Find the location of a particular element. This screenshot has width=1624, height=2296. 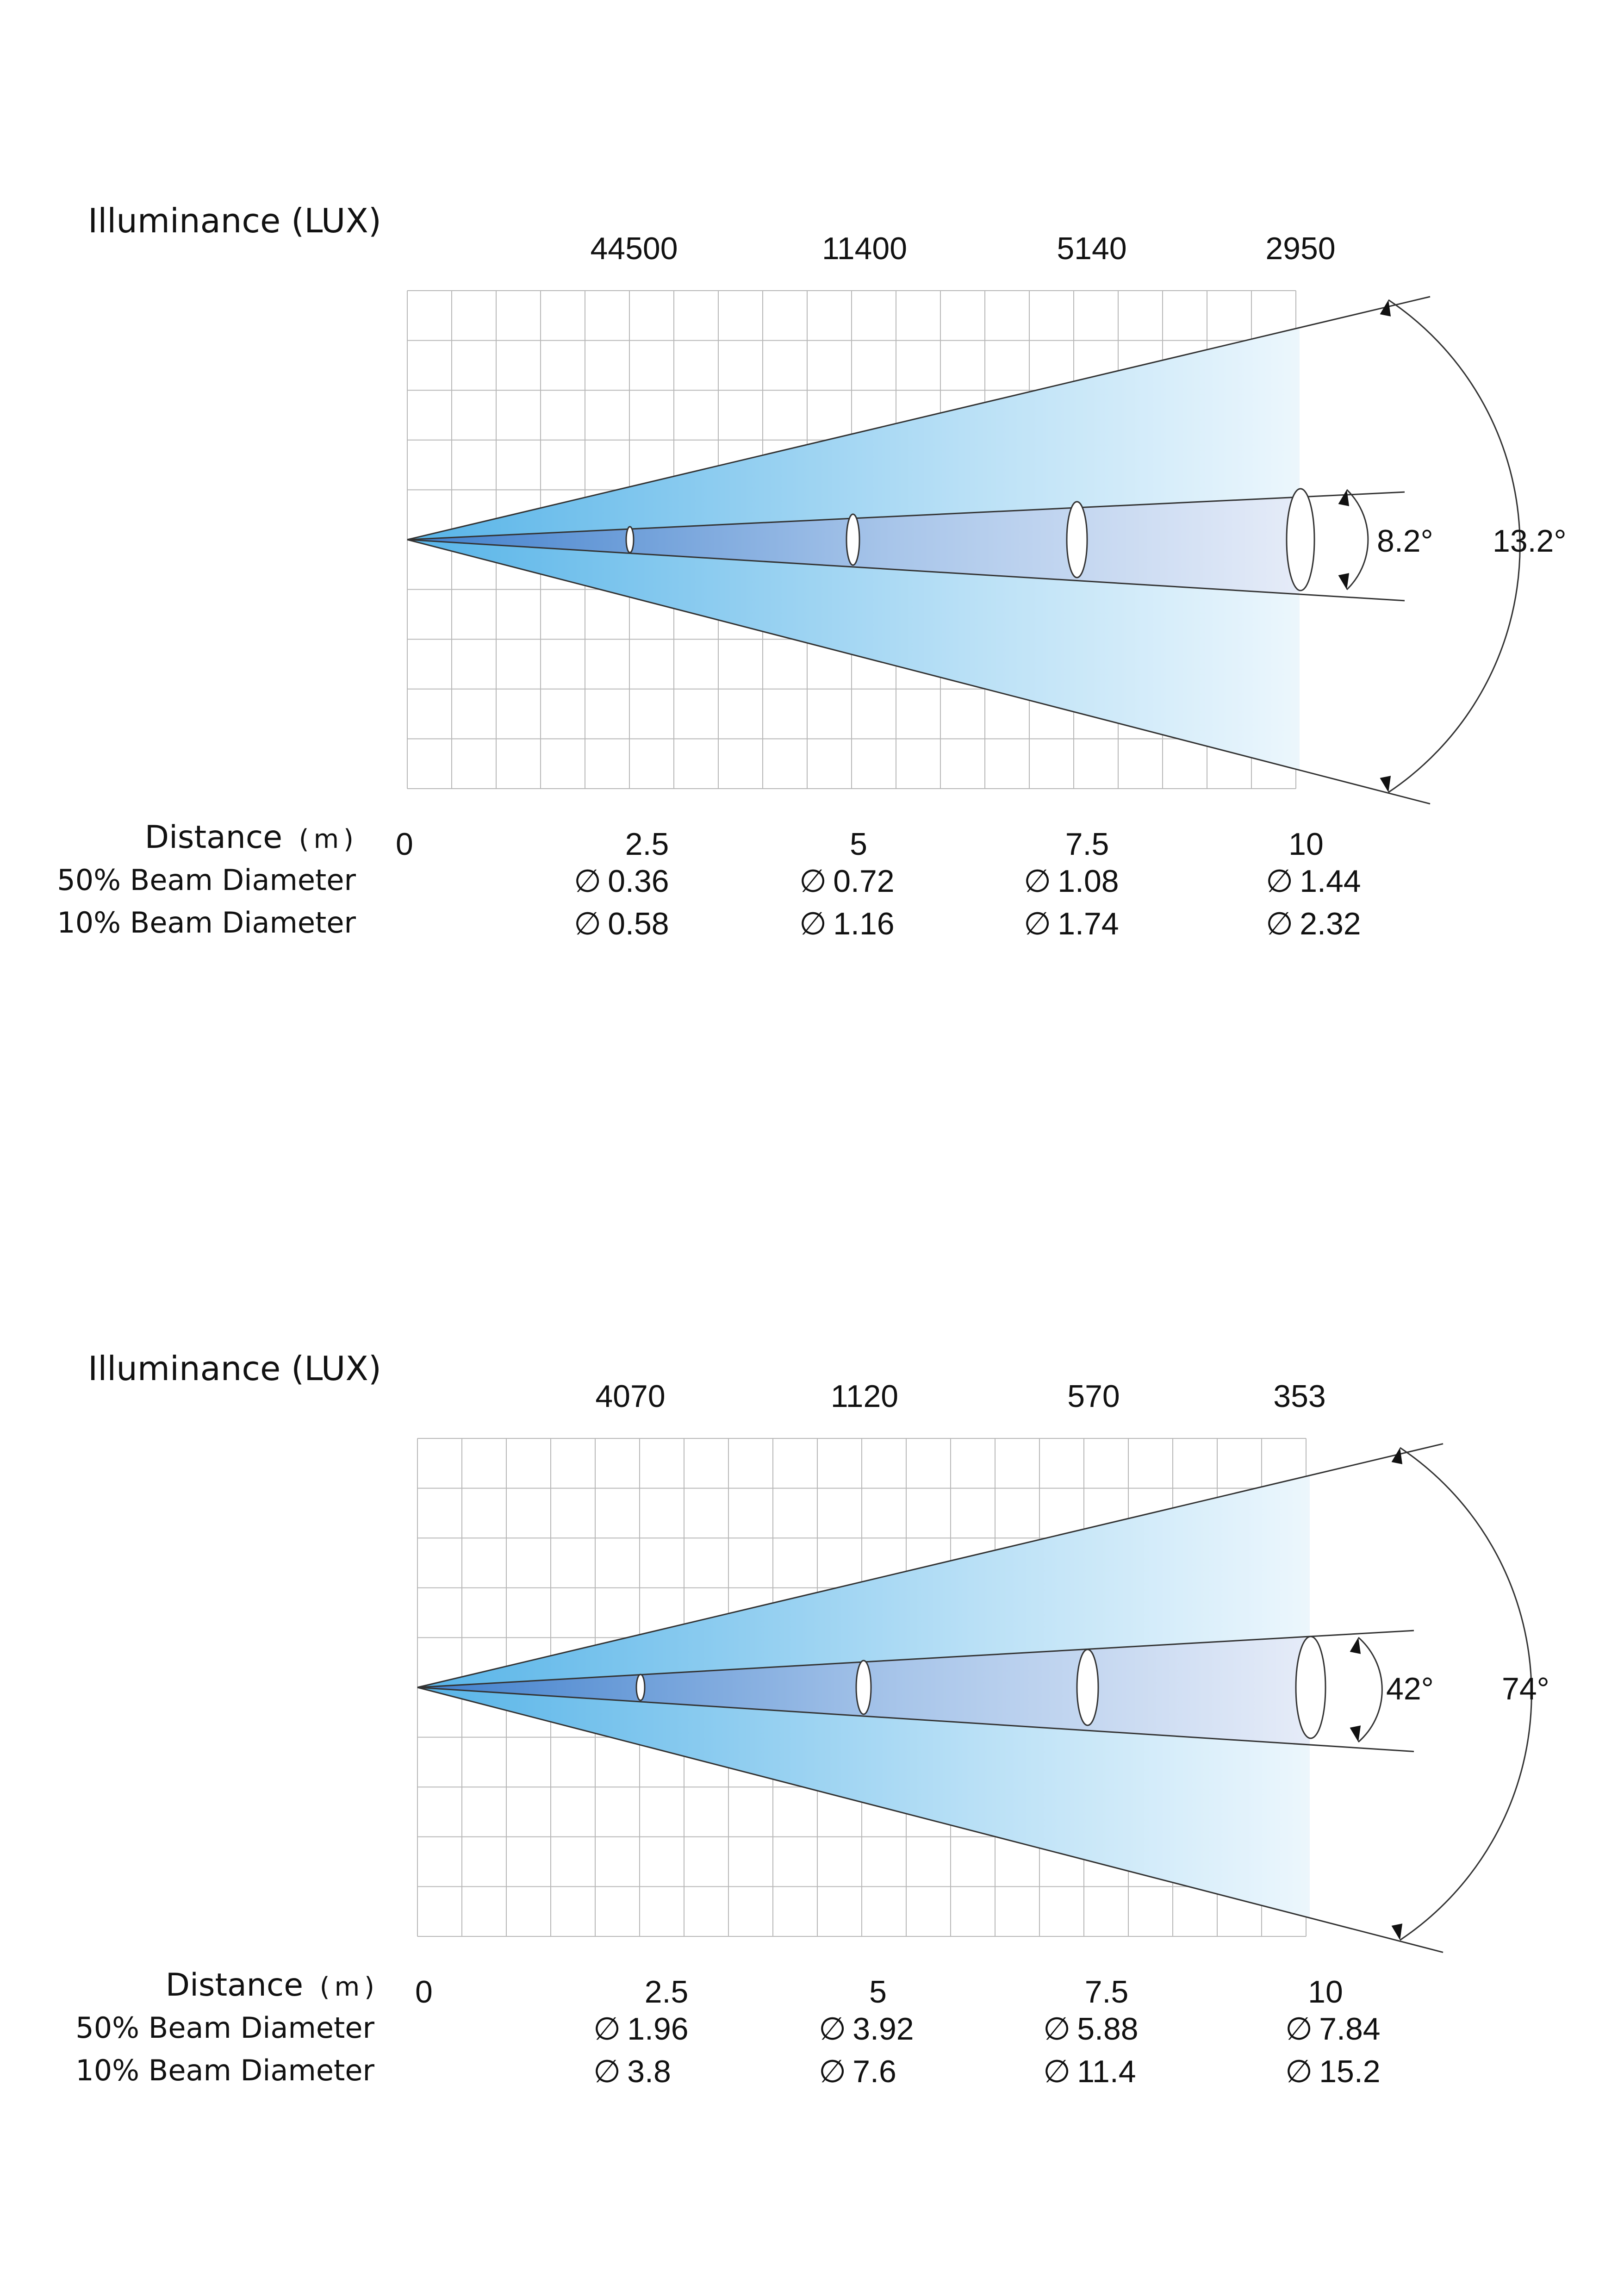

beam10-value: ∅ 11.4 is located at coordinates (1089, 2071).